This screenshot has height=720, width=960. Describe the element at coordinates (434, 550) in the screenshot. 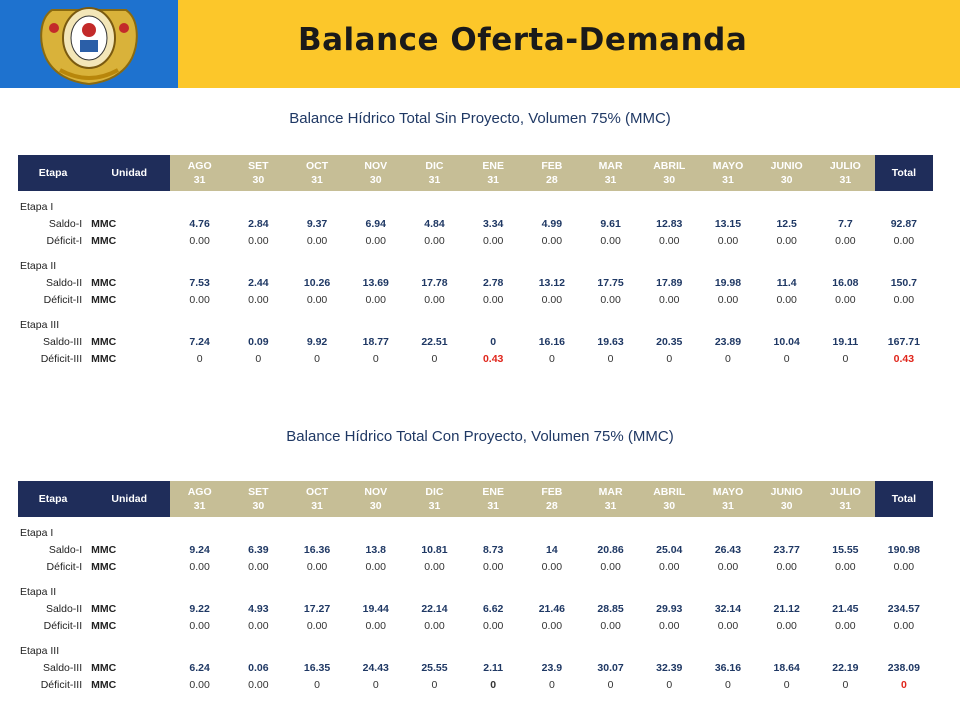

I see `value-cell: 10.81` at that location.